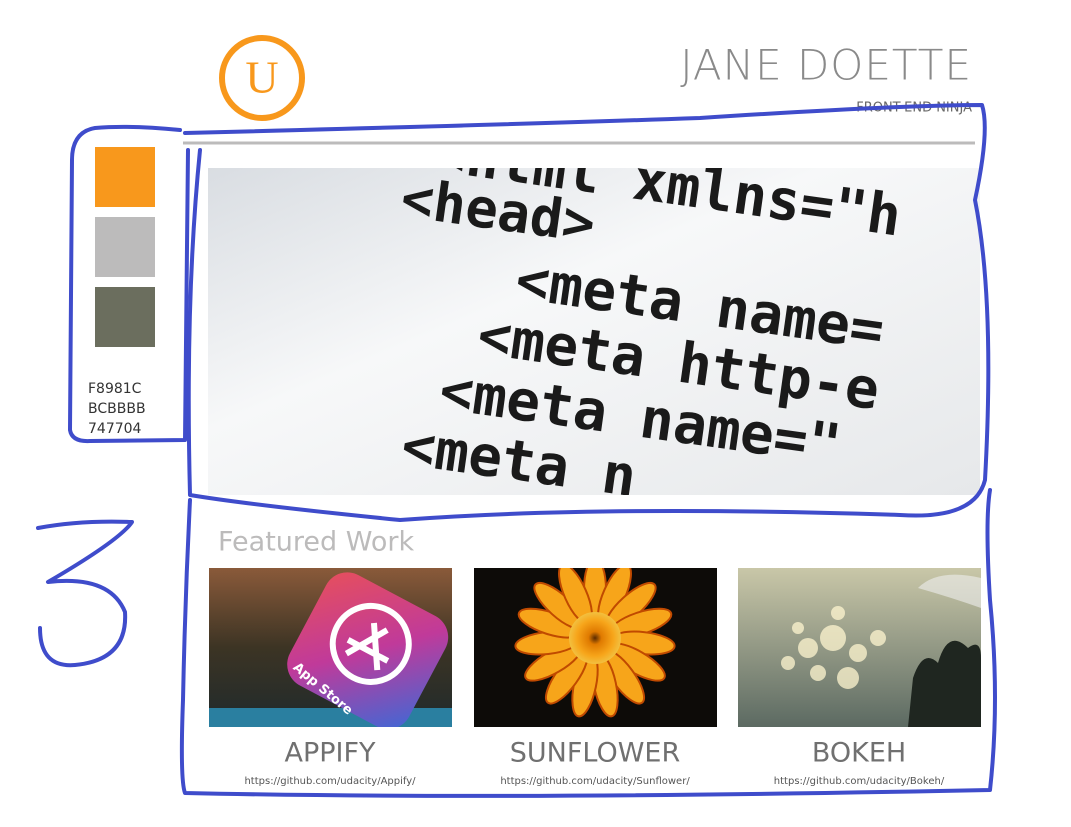  I want to click on annotation-number, so click(85, 593).